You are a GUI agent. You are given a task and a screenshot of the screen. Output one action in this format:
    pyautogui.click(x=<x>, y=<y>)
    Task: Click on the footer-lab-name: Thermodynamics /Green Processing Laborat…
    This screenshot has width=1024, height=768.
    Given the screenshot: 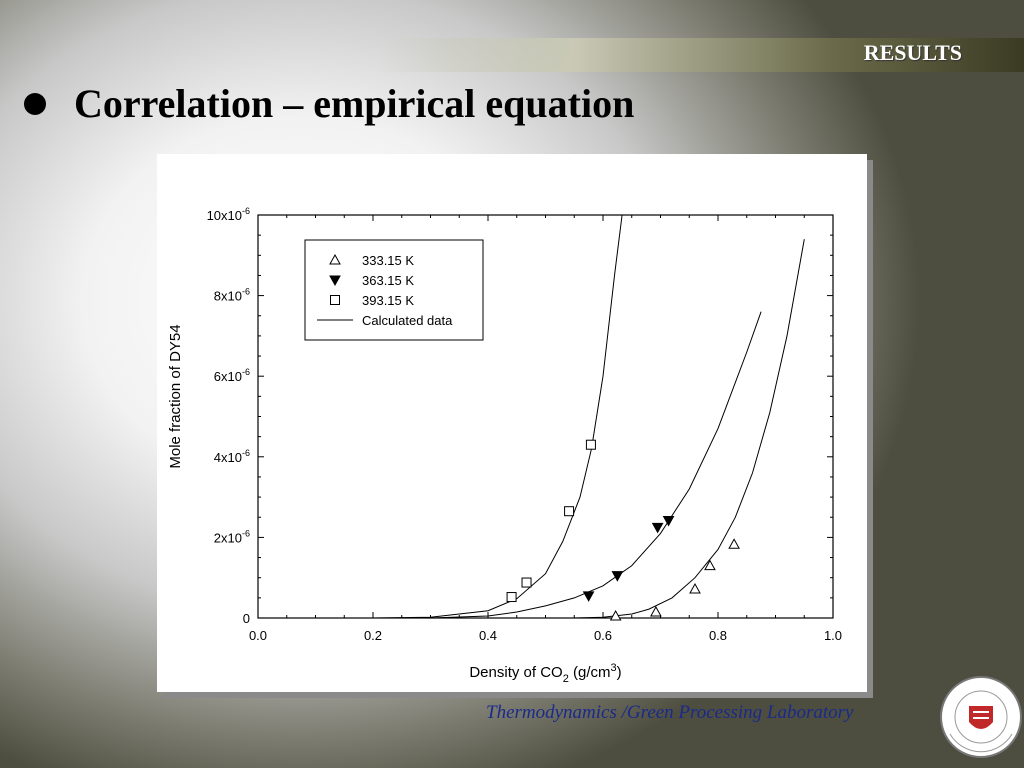 What is the action you would take?
    pyautogui.click(x=670, y=712)
    